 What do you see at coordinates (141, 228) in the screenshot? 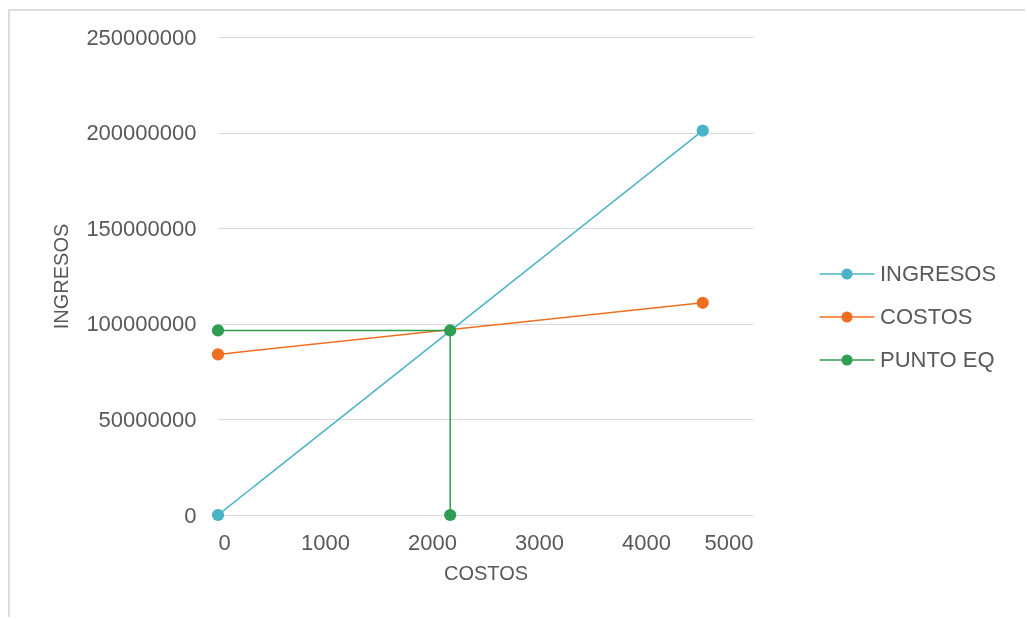
I see `y-tick-label: 150000000` at bounding box center [141, 228].